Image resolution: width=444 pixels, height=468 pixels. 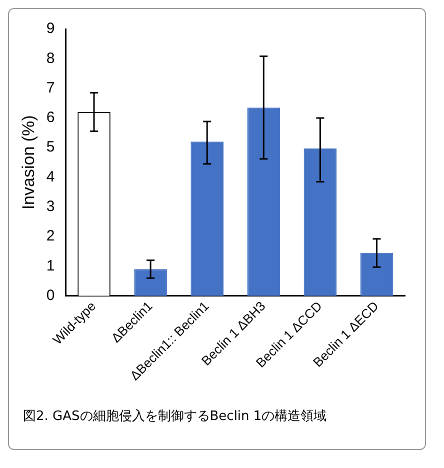 What do you see at coordinates (50, 295) in the screenshot?
I see `y-tick-label: 0` at bounding box center [50, 295].